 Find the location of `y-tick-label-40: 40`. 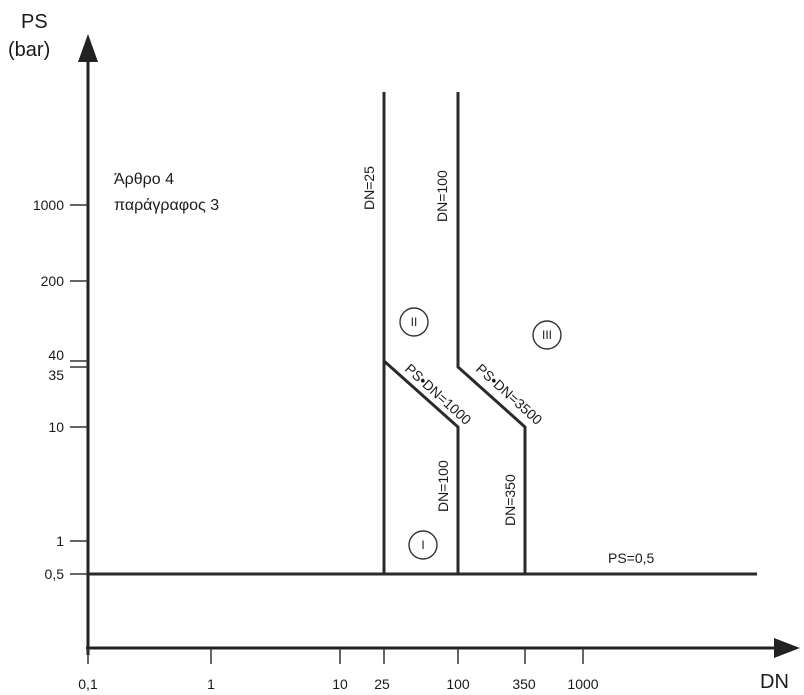

y-tick-label-40: 40 is located at coordinates (56, 355).